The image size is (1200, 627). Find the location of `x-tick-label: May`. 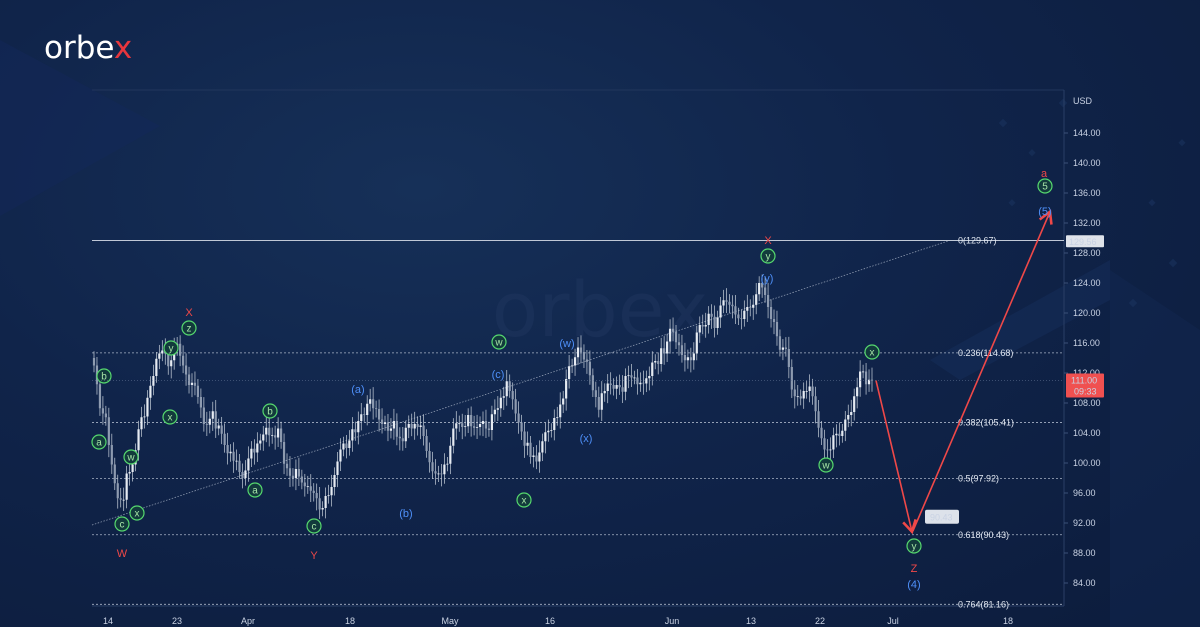

x-tick-label: May is located at coordinates (450, 621).